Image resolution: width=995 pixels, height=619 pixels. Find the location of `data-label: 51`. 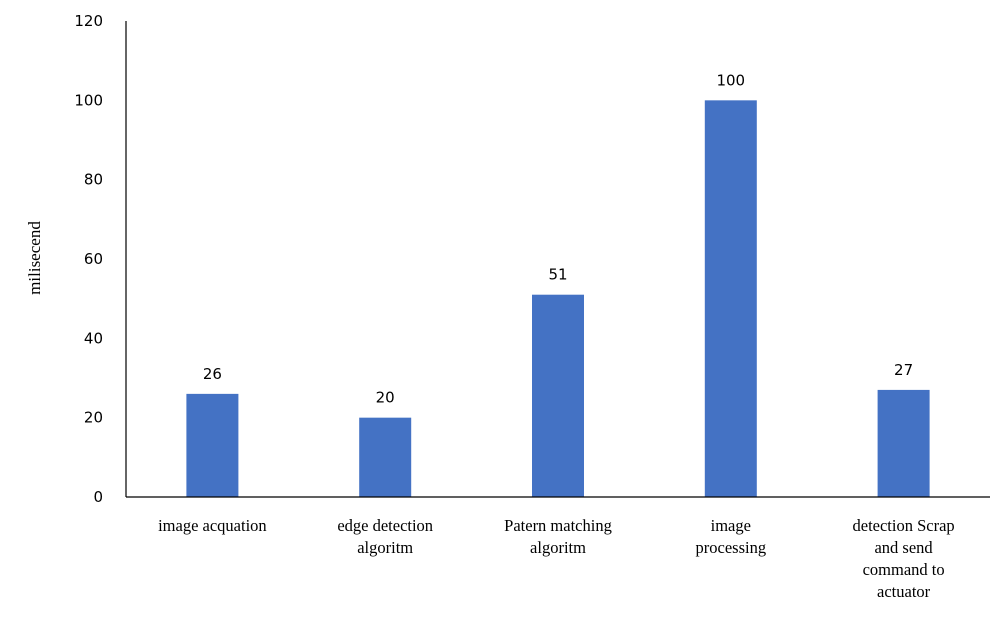

data-label: 51 is located at coordinates (557, 275).